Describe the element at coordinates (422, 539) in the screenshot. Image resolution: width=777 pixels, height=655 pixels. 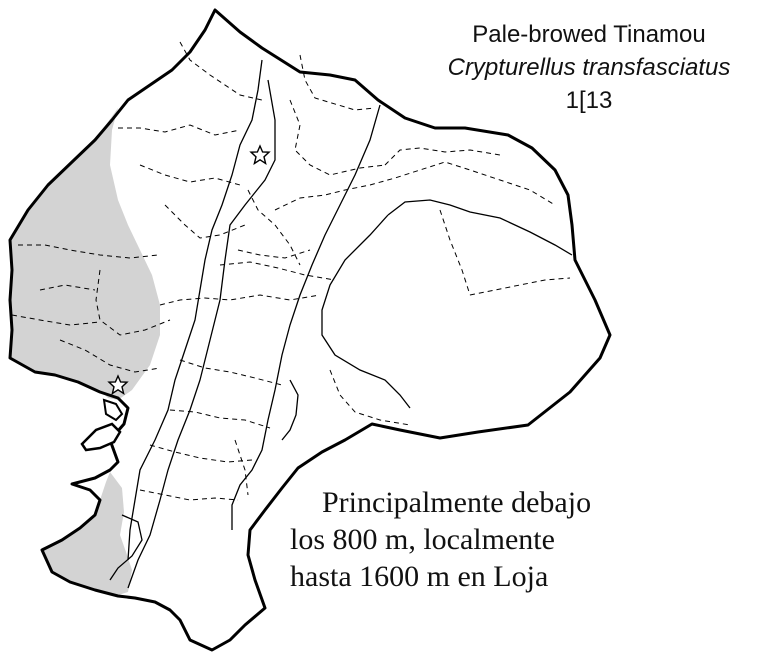
I see `note-line-2: los 800 m, localmente` at that location.